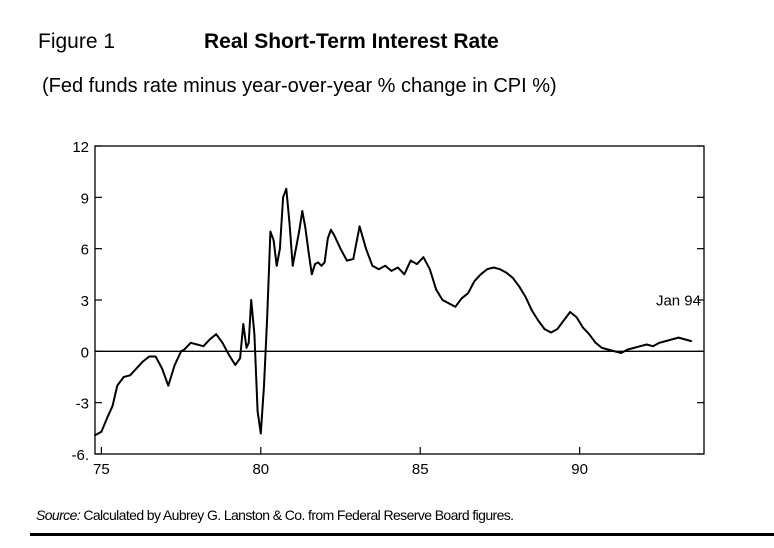 This screenshot has height=548, width=774. I want to click on x-tick-label: 90, so click(579, 469).